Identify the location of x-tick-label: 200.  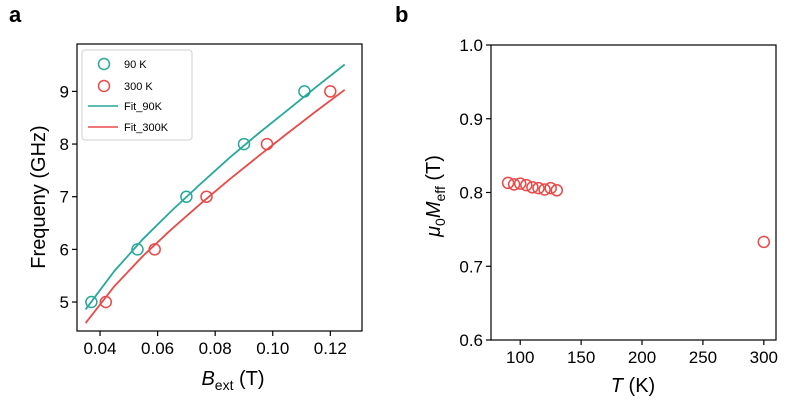
(642, 357).